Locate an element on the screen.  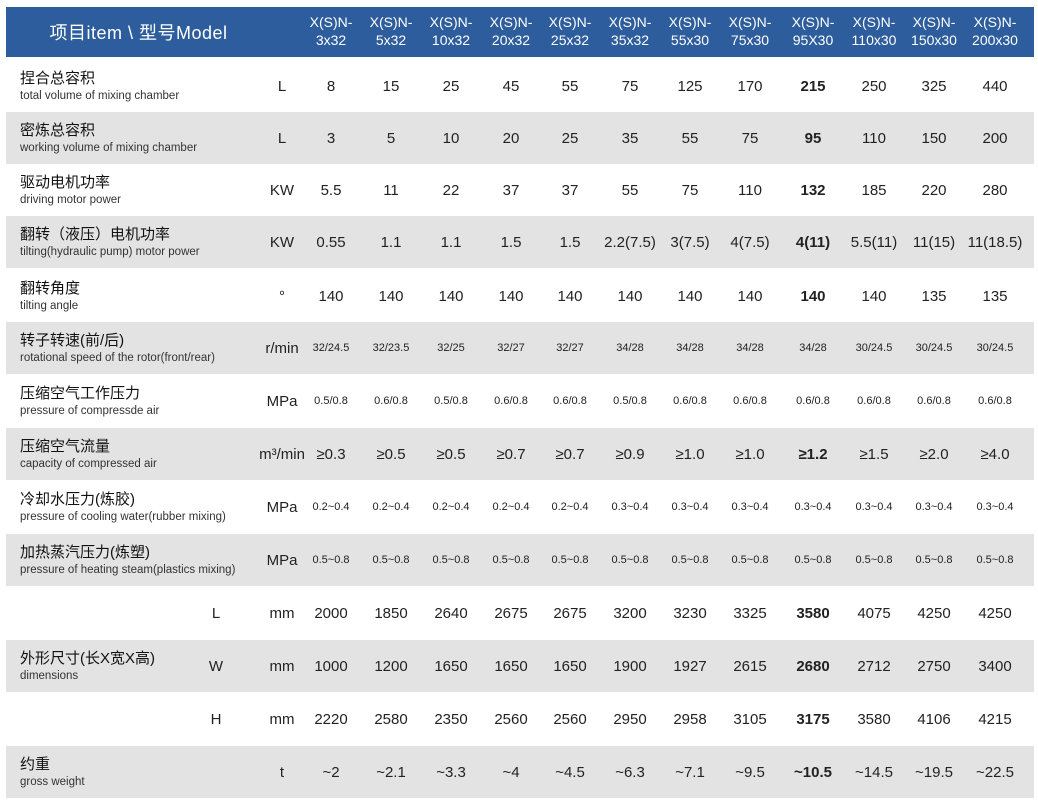
value-cell: 0.55 is located at coordinates (331, 242).